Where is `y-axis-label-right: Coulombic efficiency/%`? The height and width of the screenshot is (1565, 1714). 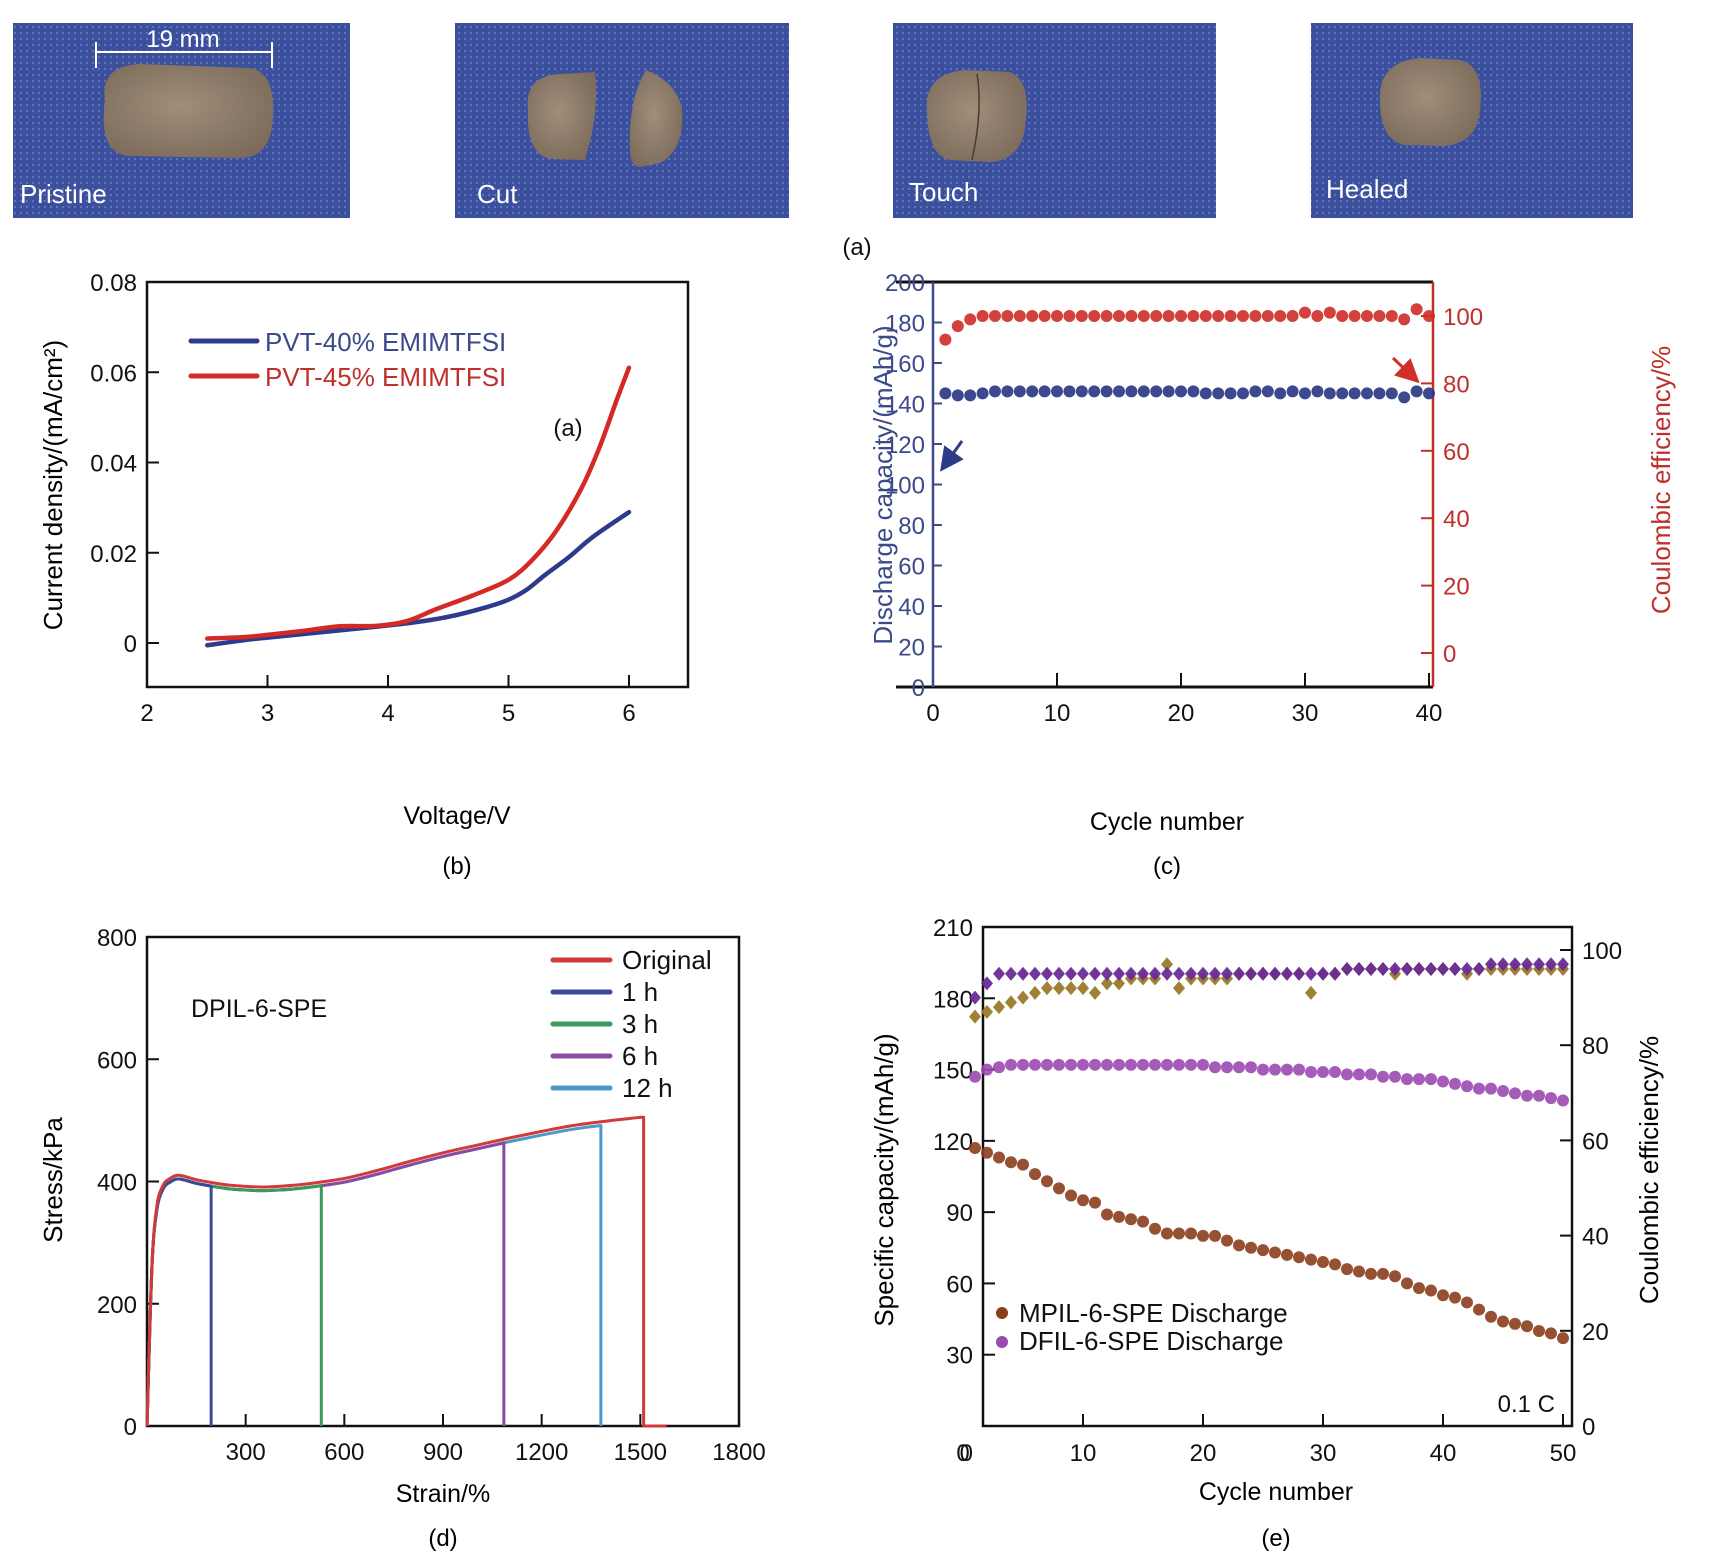
y-axis-label-right: Coulombic efficiency/% is located at coordinates (1649, 1170).